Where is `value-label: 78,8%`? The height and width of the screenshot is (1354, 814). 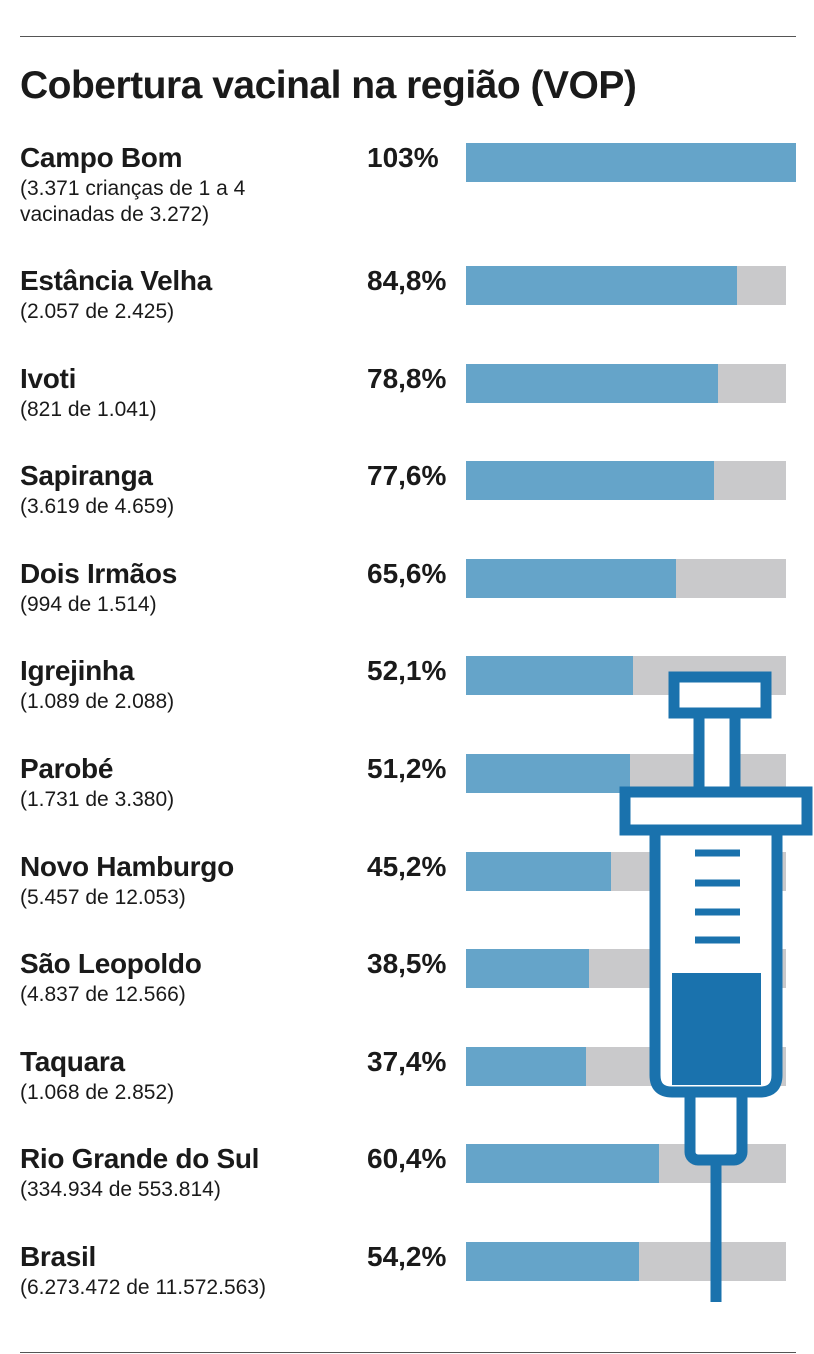 value-label: 78,8% is located at coordinates (407, 378).